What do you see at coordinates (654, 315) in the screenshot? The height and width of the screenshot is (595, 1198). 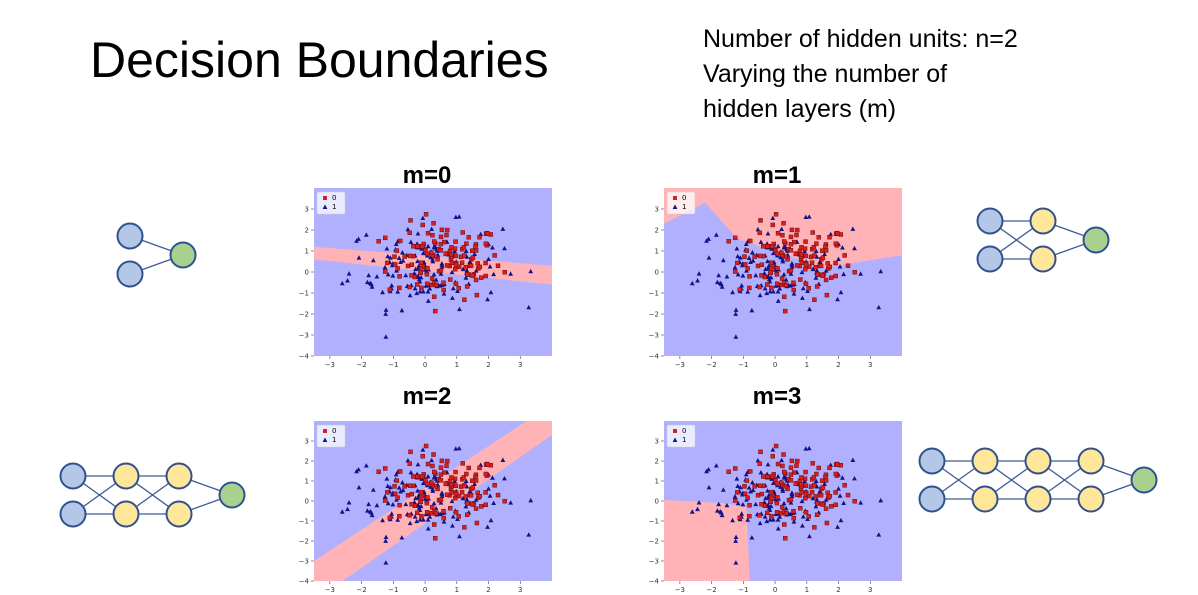 I see `y-tick-label: −2` at bounding box center [654, 315].